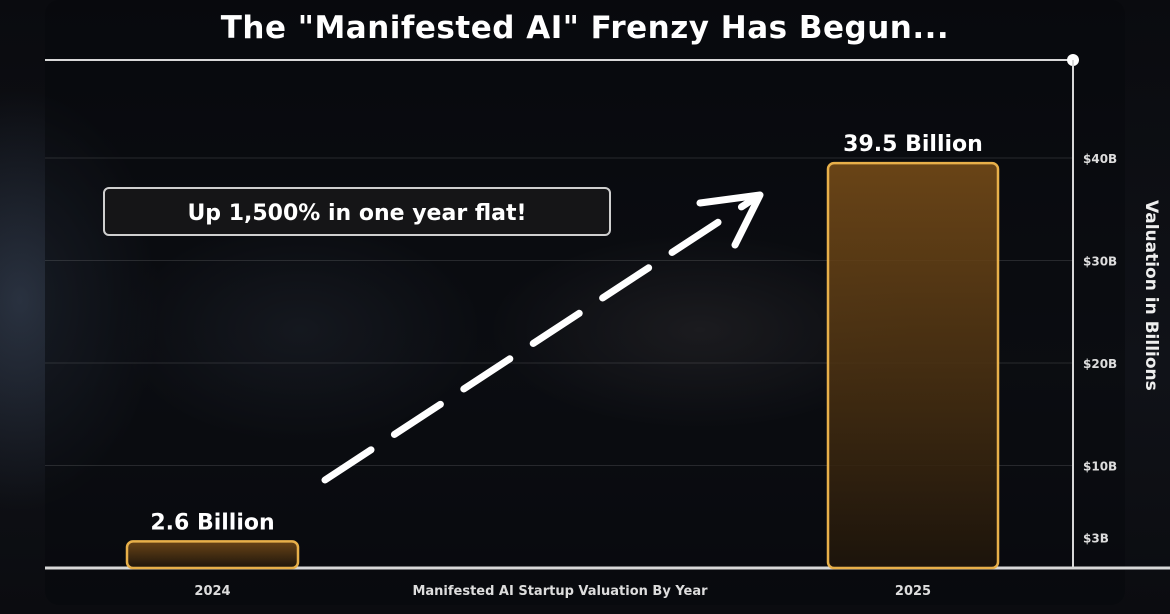 The image size is (1170, 614). What do you see at coordinates (1096, 538) in the screenshot?
I see `y-tick-label: $3B` at bounding box center [1096, 538].